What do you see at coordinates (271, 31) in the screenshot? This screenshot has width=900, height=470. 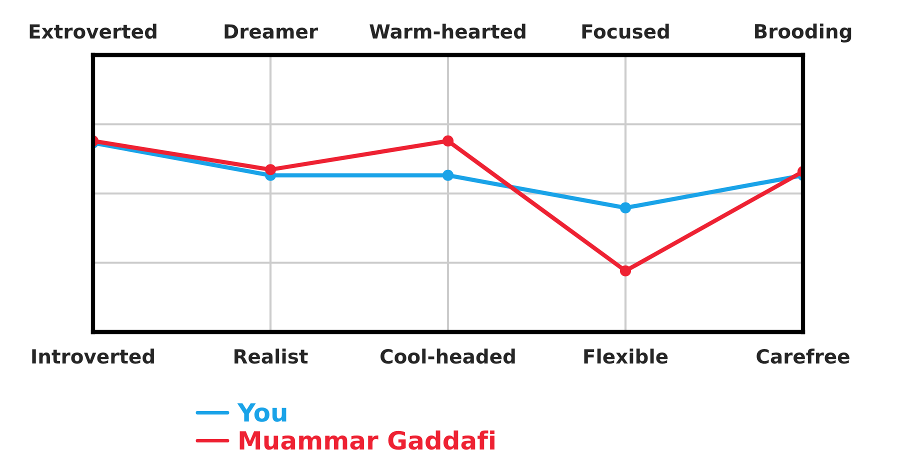 I see `text: Dreamer` at bounding box center [271, 31].